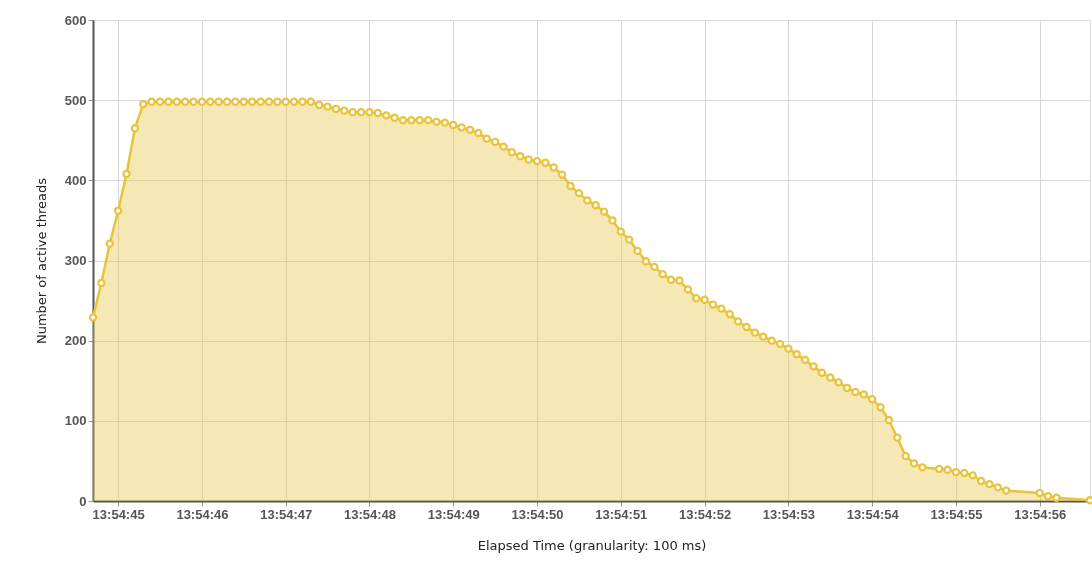 This screenshot has height=574, width=1092. I want to click on y-tick-label: 200, so click(75, 341).